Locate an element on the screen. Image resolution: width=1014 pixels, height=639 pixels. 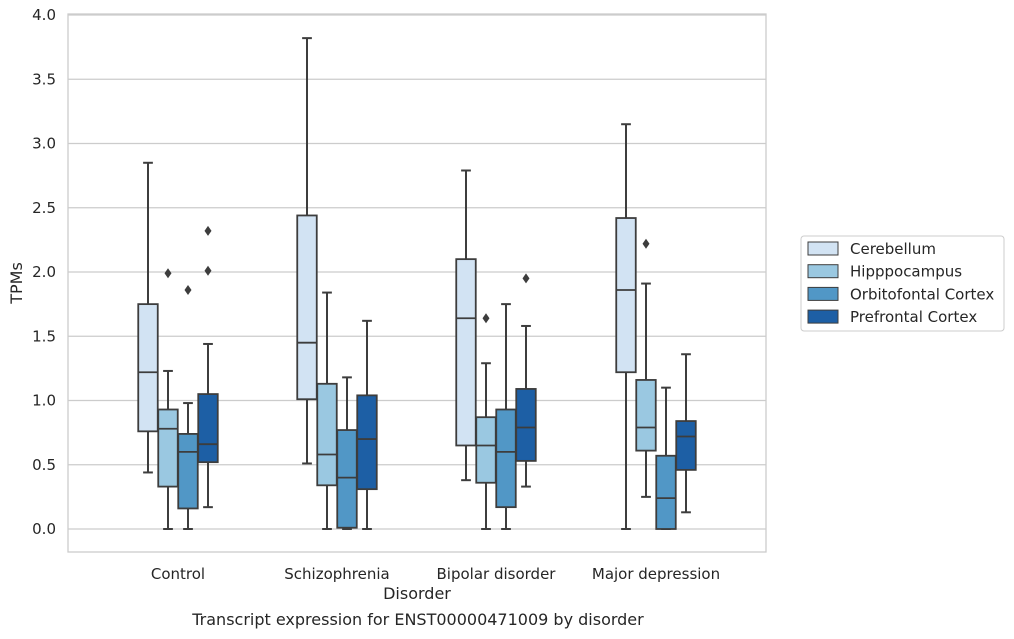
y-tick-label: 3.0 is located at coordinates (44, 144).